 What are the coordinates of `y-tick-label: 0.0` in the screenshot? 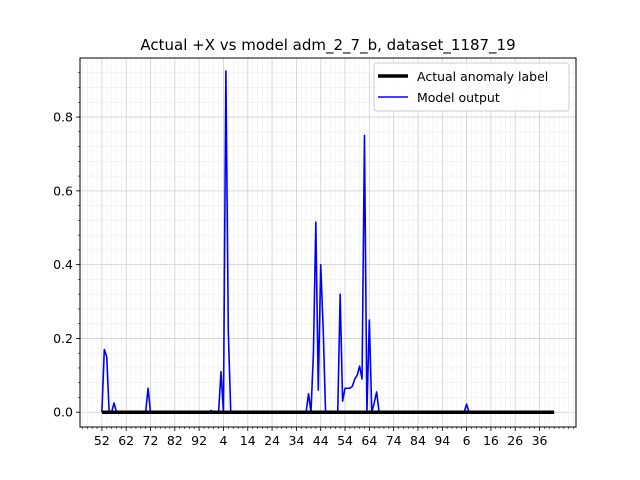 It's located at (63, 412).